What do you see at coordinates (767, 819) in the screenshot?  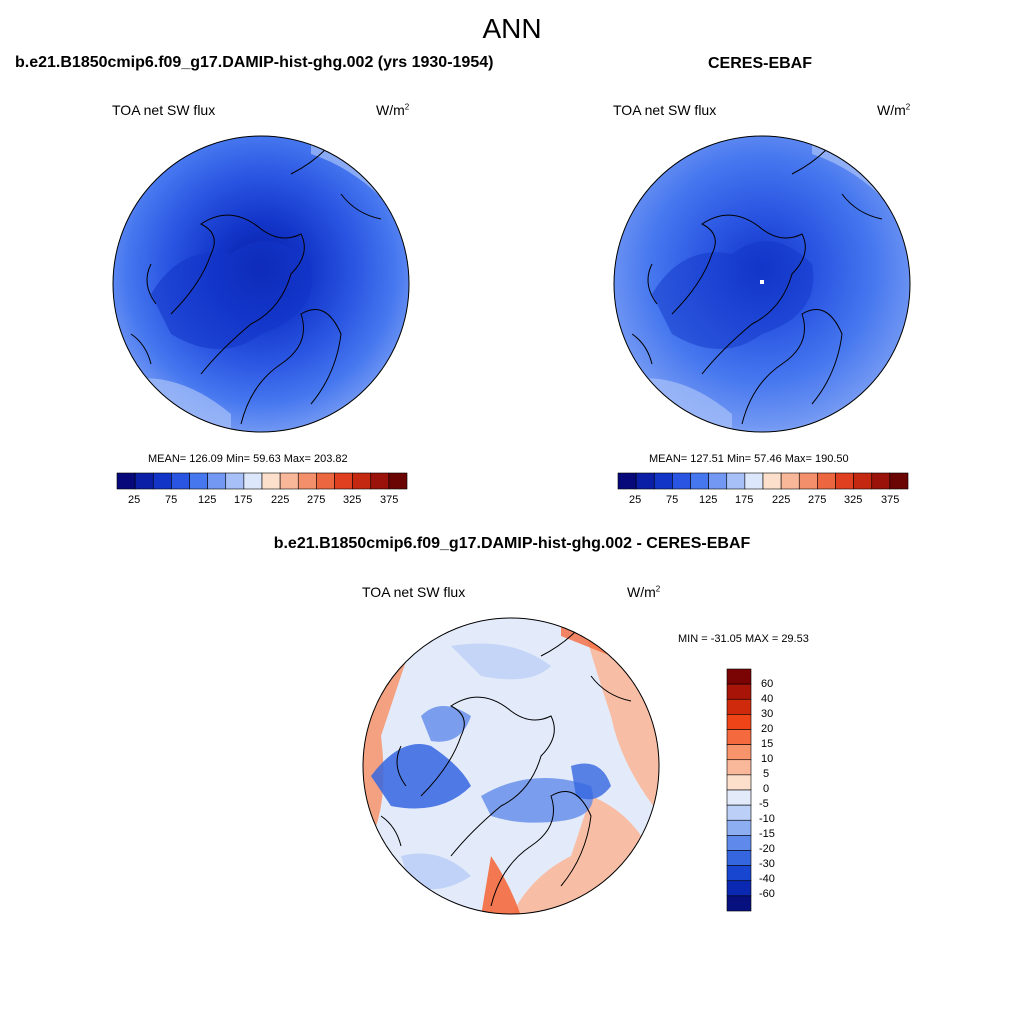 I see `panel3-tick: -10` at bounding box center [767, 819].